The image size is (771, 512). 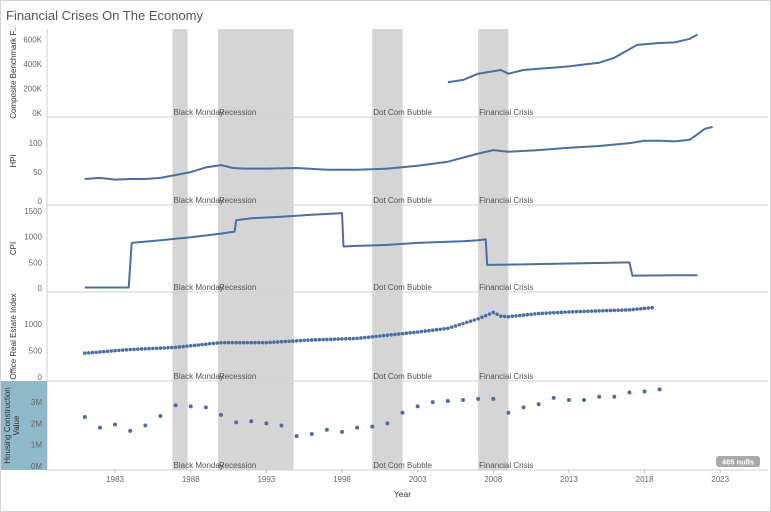 What do you see at coordinates (738, 461) in the screenshot?
I see `nulls-badge` at bounding box center [738, 461].